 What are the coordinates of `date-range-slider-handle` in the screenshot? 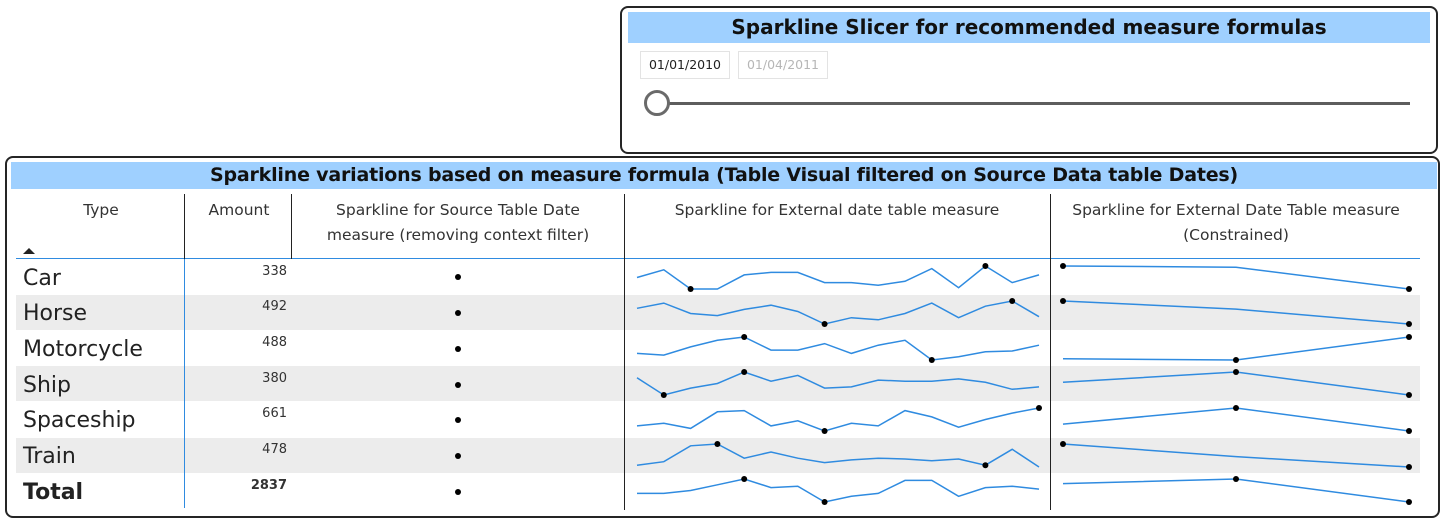 It's located at (657, 103).